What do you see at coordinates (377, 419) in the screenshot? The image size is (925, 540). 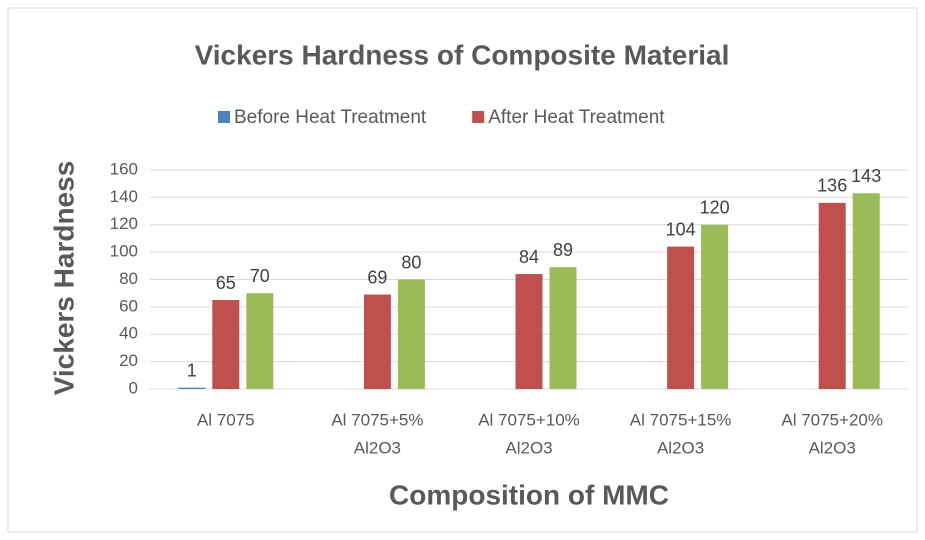 I see `x-tick-label: Al 7075+5%` at bounding box center [377, 419].